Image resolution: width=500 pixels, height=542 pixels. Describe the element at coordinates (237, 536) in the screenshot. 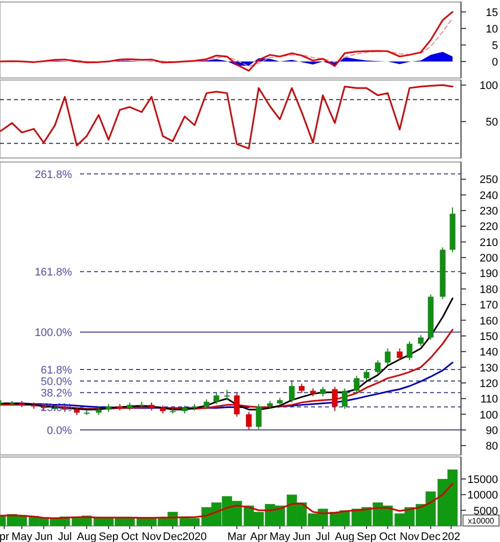

I see `x-tick-label: Mar` at that location.